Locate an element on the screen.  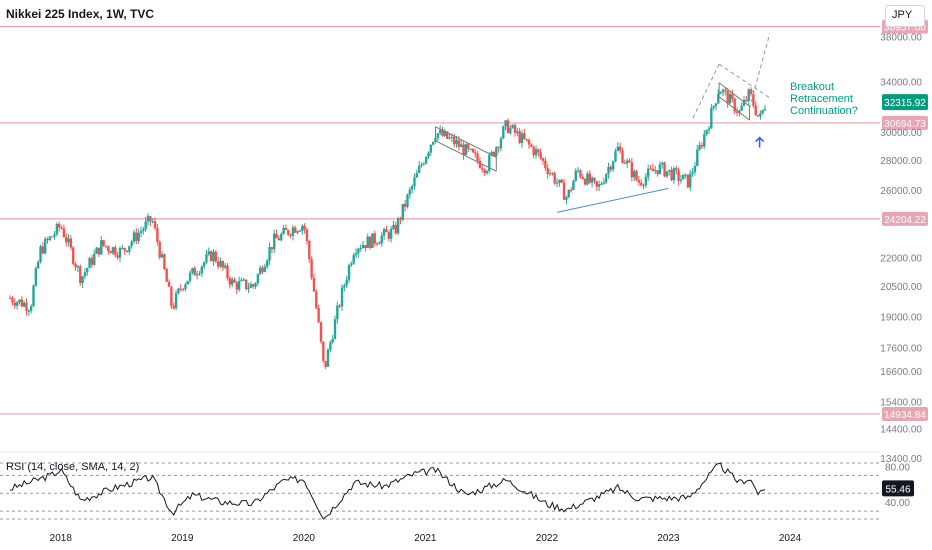
price-tick-label: 17600.00 is located at coordinates (901, 349).